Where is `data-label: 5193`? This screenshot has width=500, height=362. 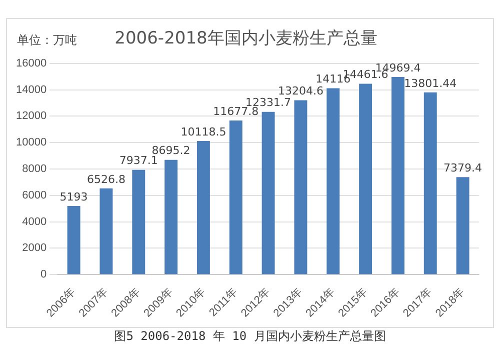 data-label: 5193 is located at coordinates (74, 197).